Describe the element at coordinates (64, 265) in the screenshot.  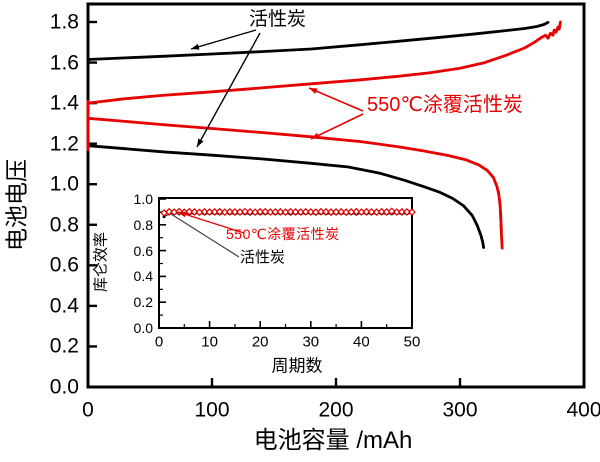
I see `main-y-tick-label: 0.6` at that location.